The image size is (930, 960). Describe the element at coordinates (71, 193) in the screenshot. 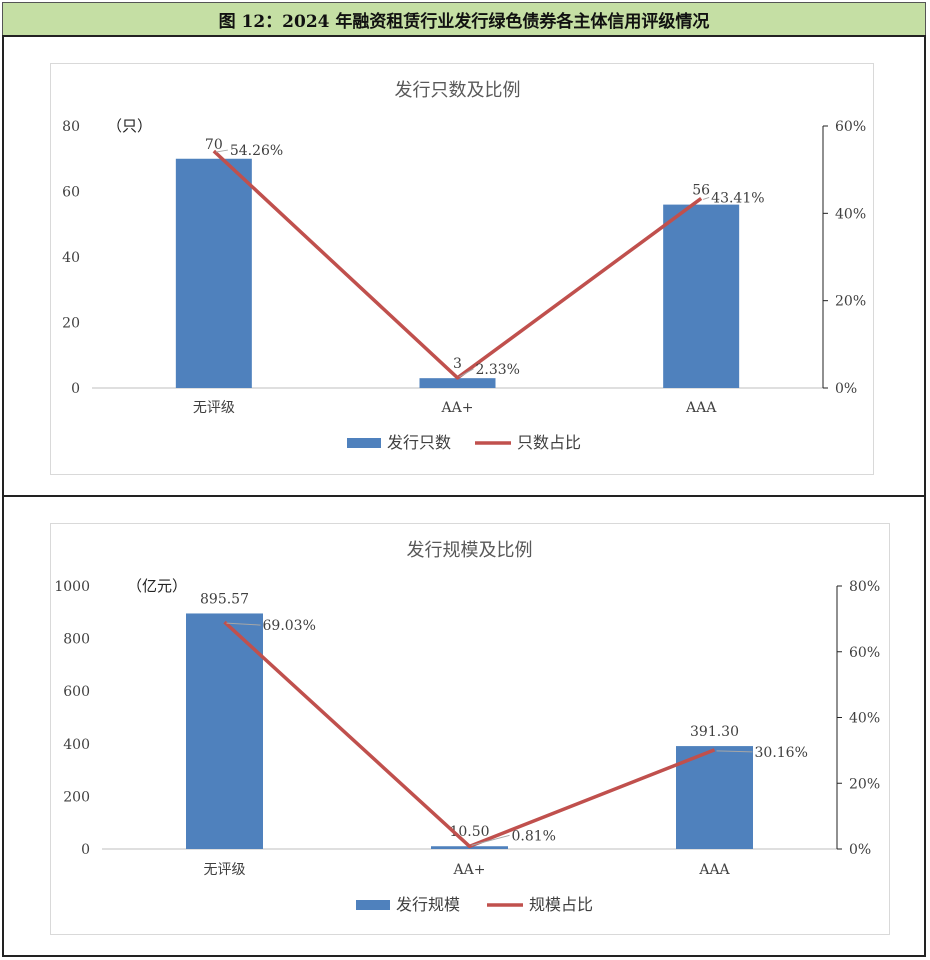

I see `y-tick-label: 60` at that location.